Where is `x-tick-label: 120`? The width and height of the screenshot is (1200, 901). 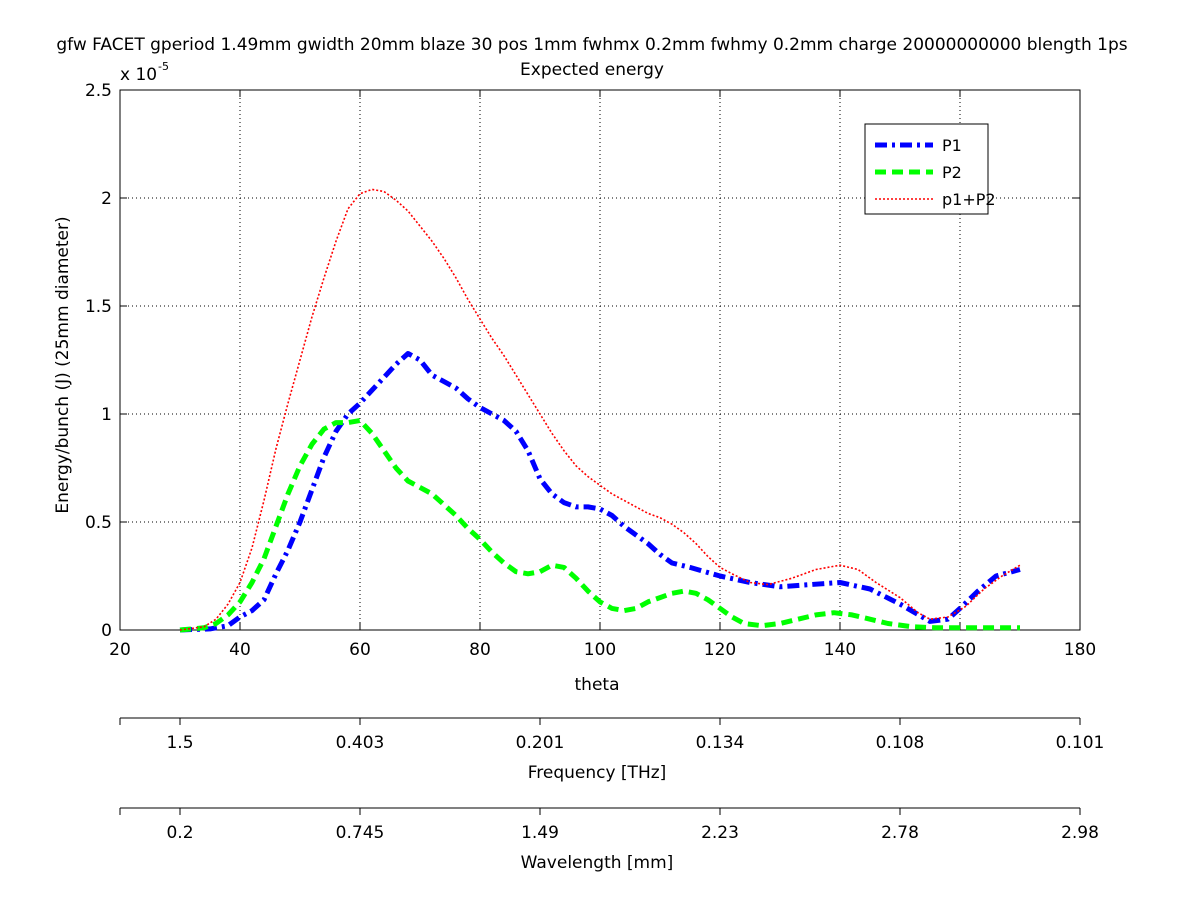
x-tick-label: 120 is located at coordinates (720, 650).